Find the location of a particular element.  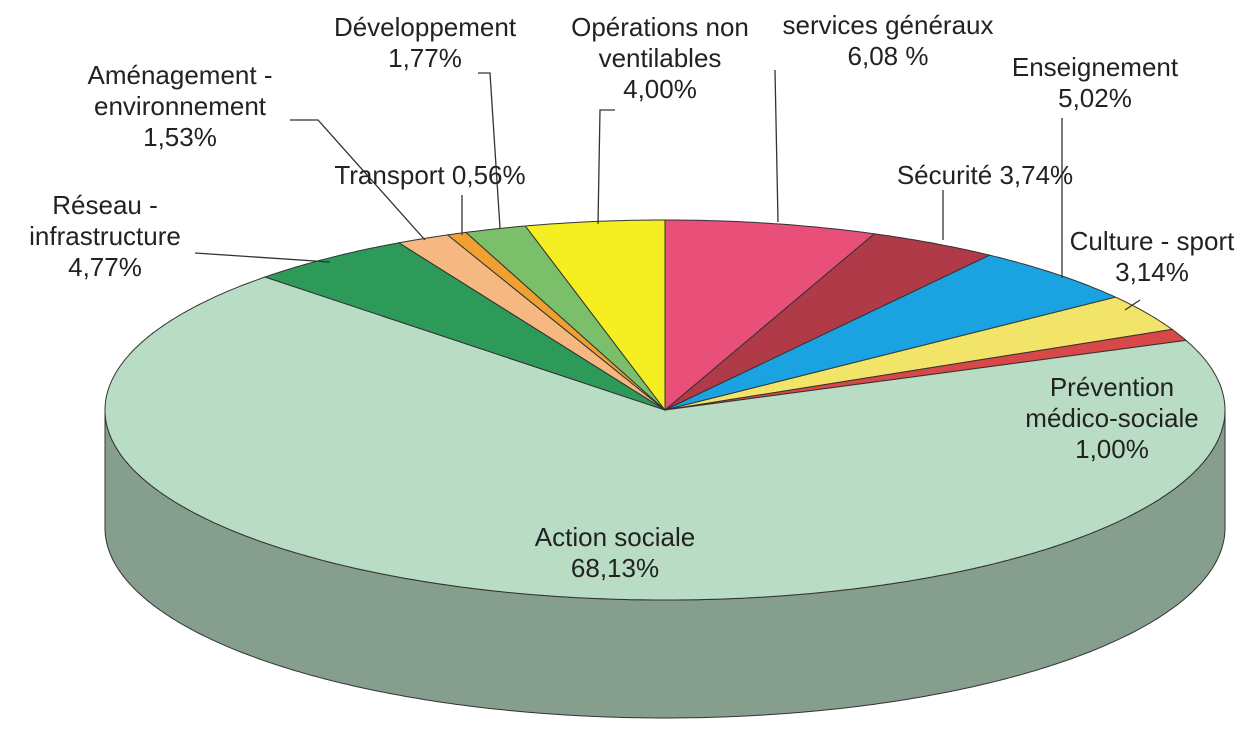

slice-label: Développement 1,77% is located at coordinates (425, 43).